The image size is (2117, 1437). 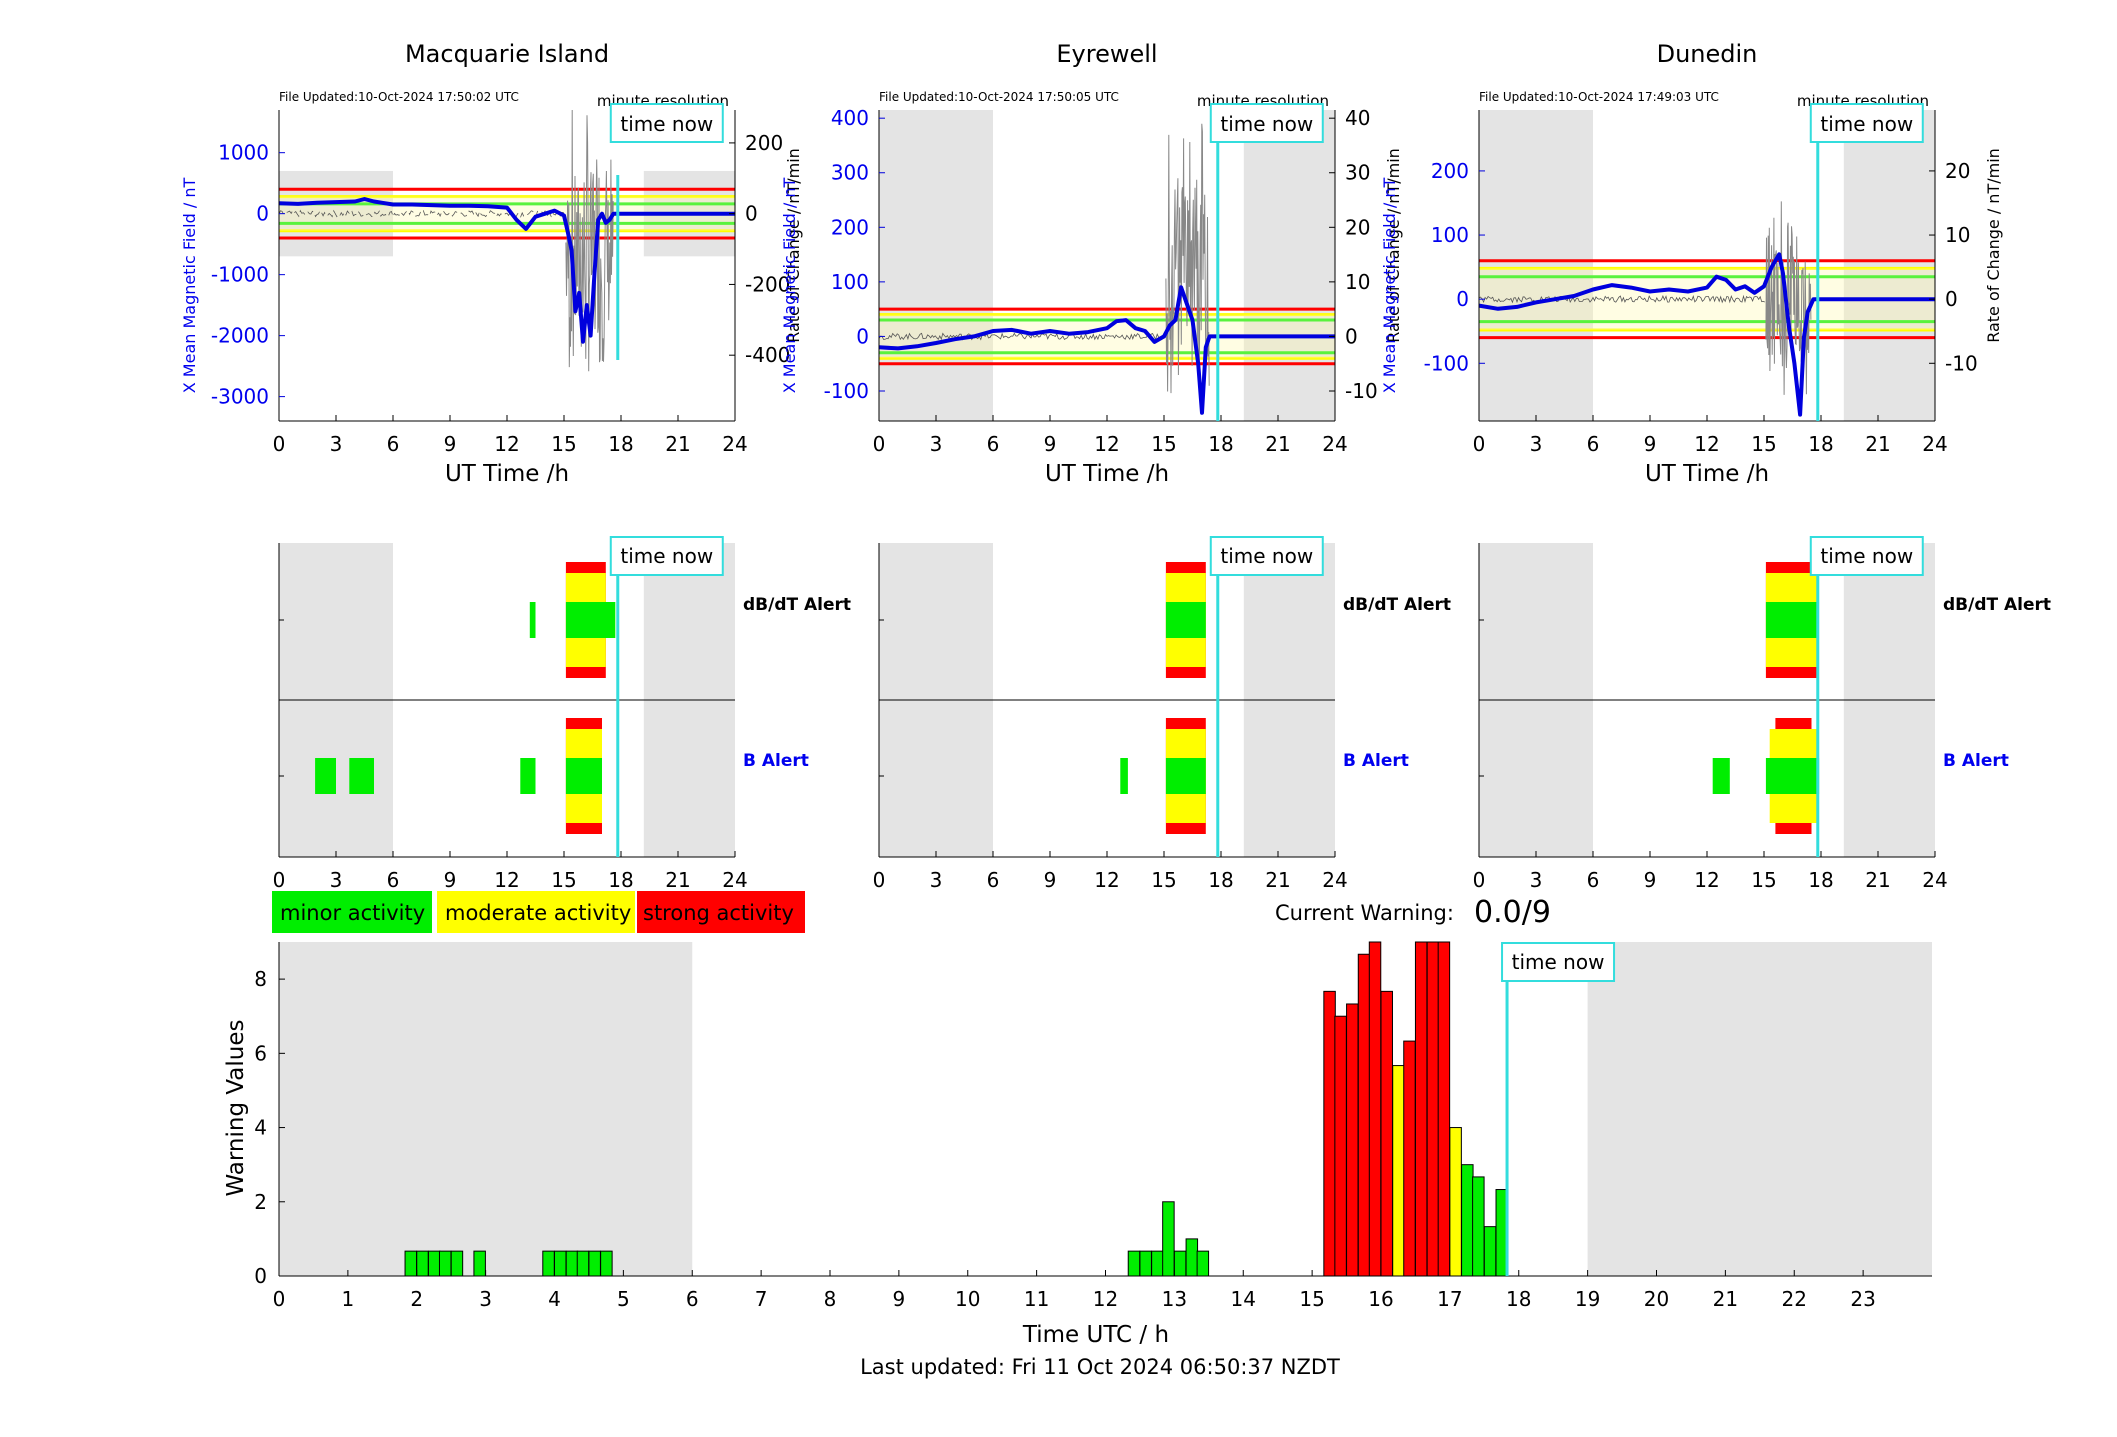 What do you see at coordinates (623, 1299) in the screenshot?
I see `warning-x-tick-label: 5` at bounding box center [623, 1299].